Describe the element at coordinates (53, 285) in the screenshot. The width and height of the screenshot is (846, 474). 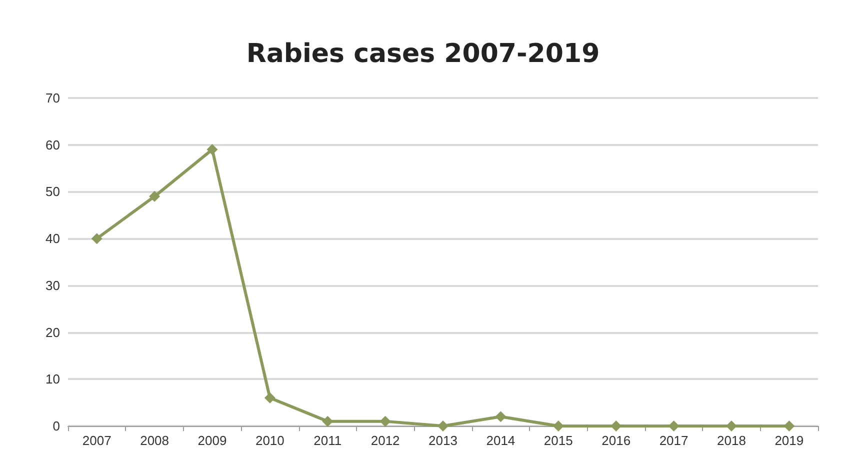
I see `y-tick-label: 30` at that location.